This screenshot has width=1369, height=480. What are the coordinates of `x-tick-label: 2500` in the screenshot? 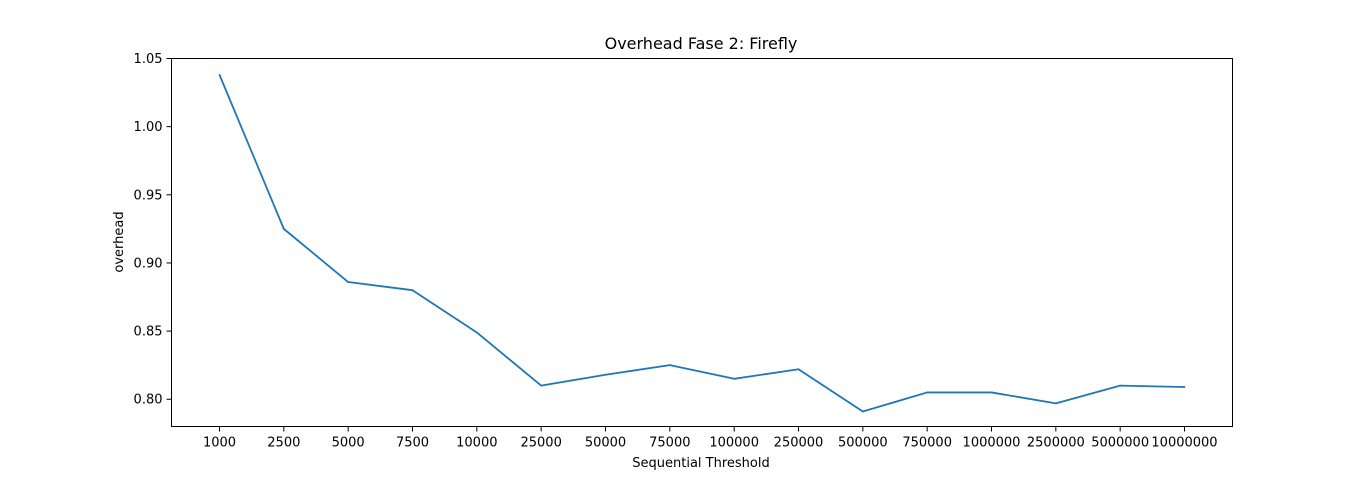 It's located at (283, 443).